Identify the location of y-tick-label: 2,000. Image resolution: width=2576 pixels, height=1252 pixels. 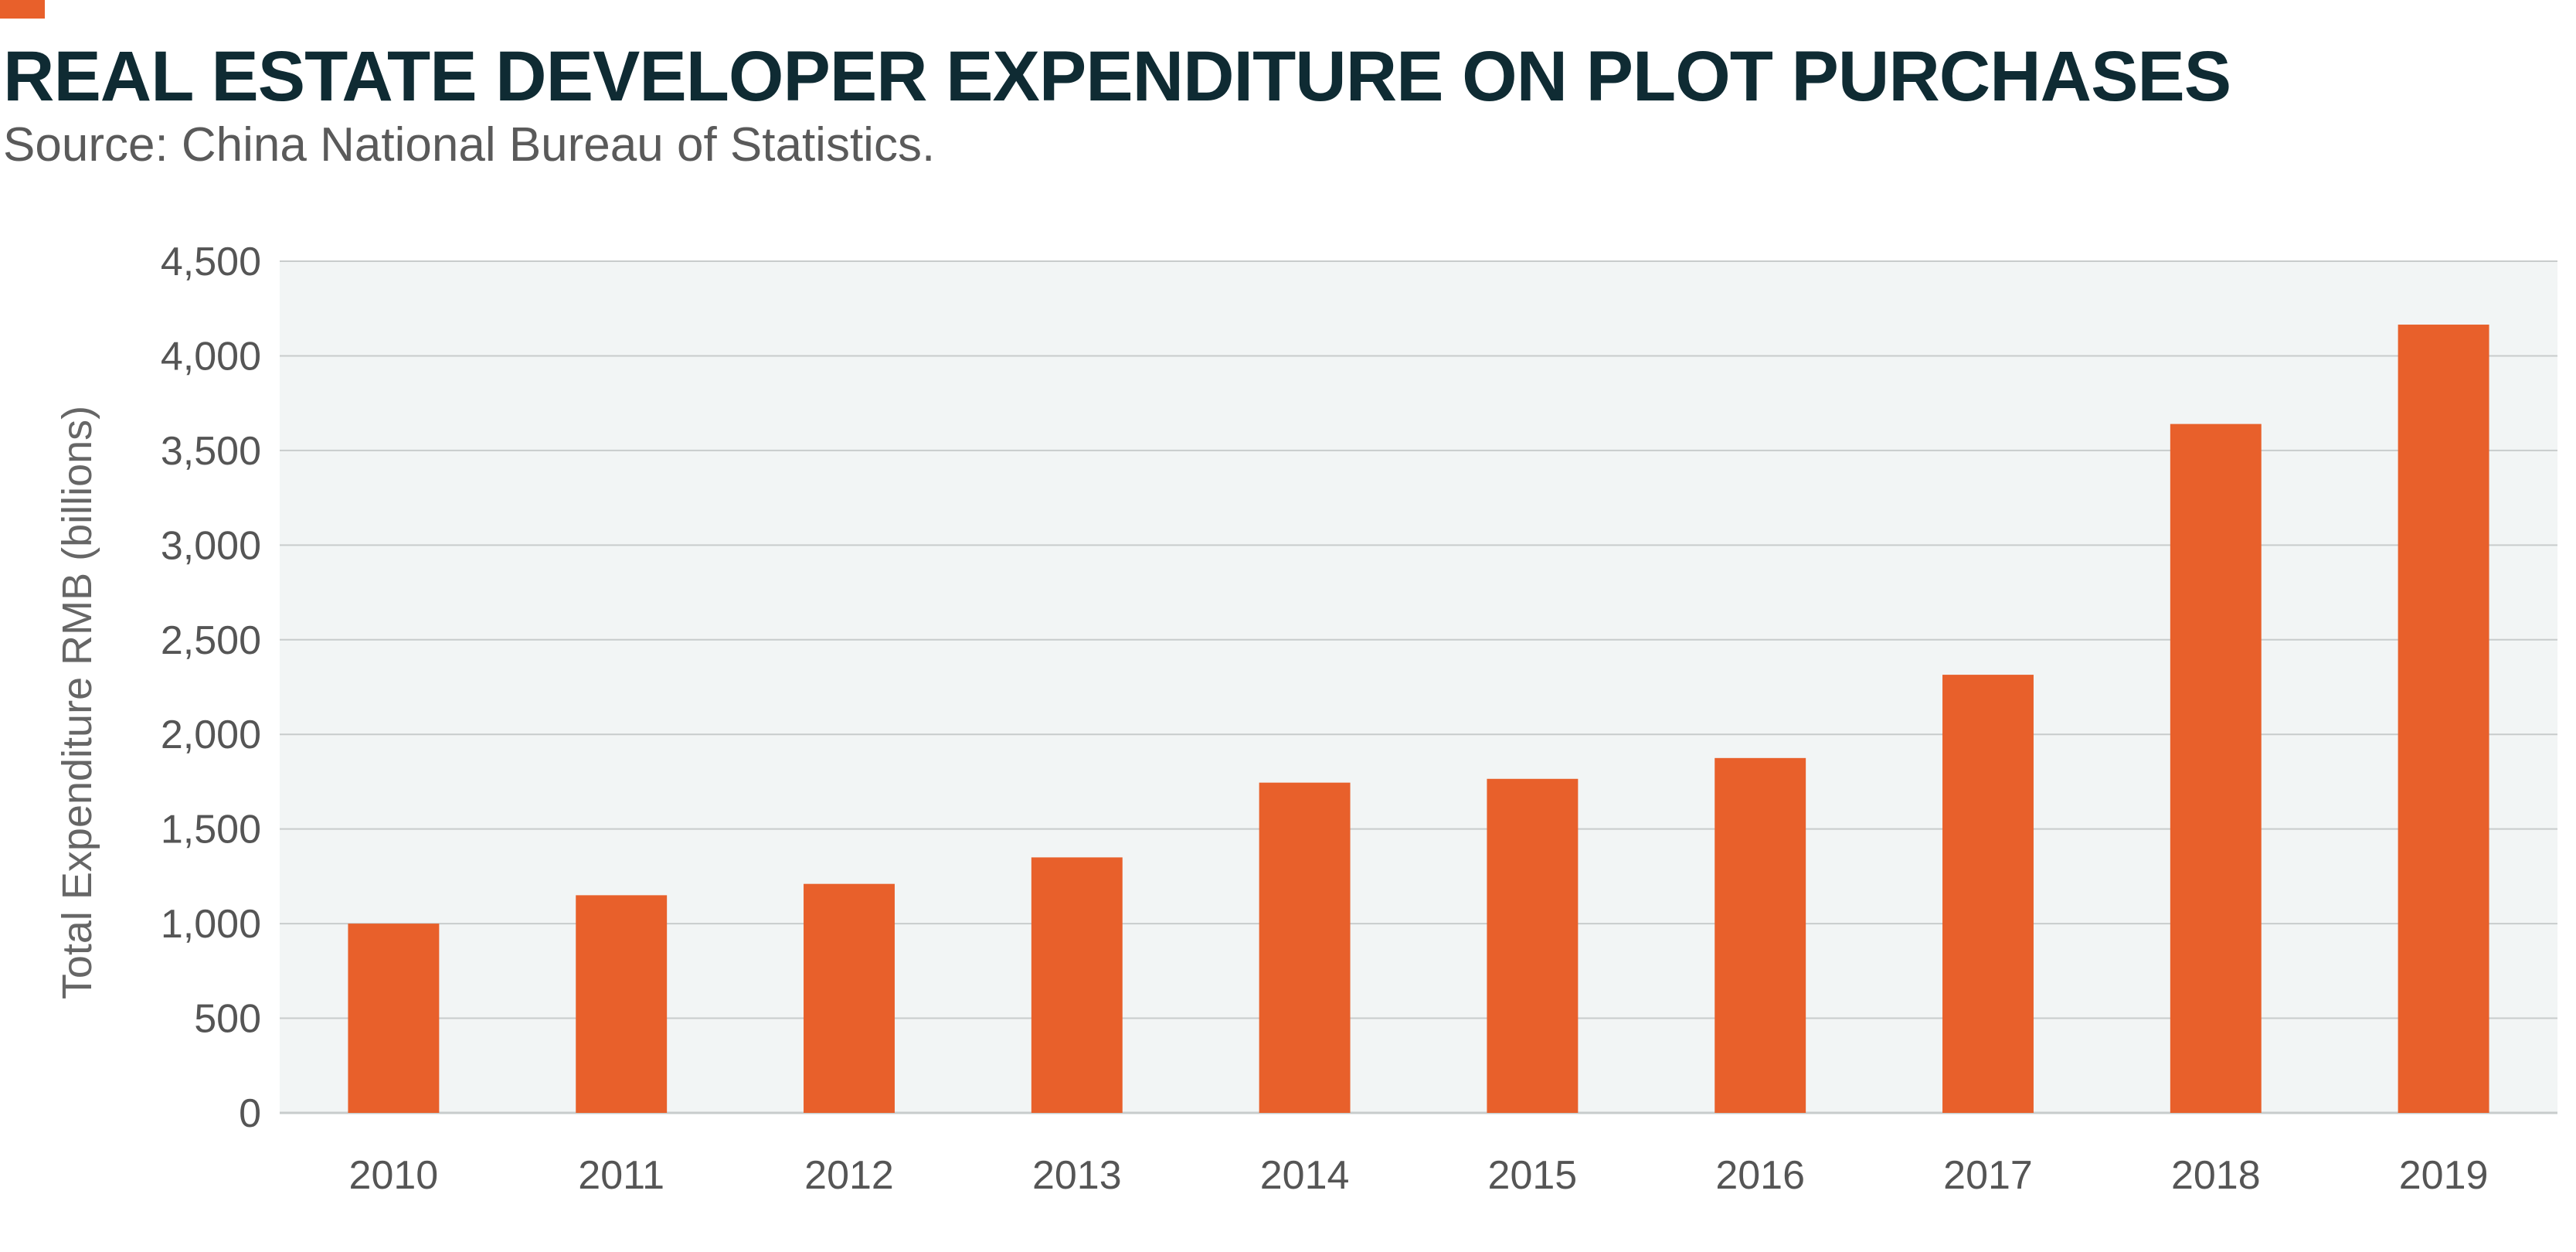
(211, 735).